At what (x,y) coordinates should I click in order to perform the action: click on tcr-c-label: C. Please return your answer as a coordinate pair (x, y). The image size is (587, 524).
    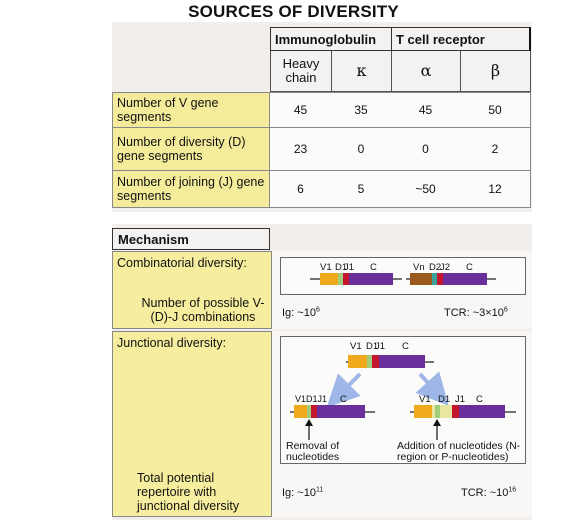
    Looking at the image, I should click on (469, 267).